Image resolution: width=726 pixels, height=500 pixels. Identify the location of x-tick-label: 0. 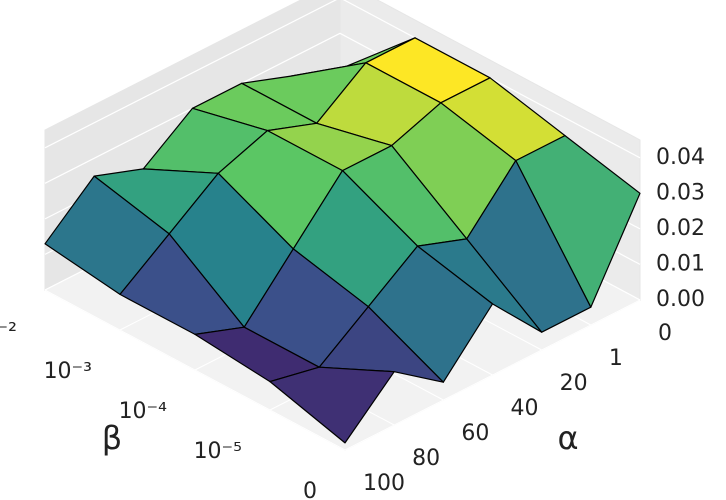
(665, 333).